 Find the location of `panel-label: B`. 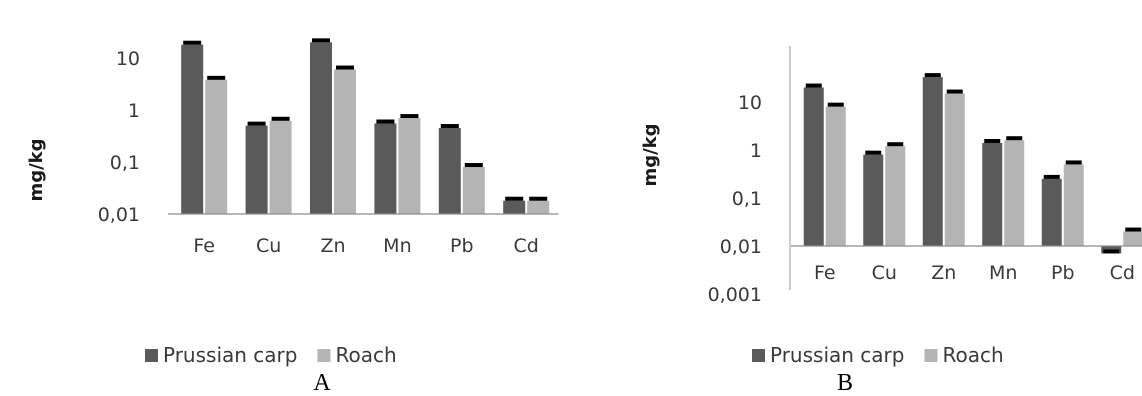

panel-label: B is located at coordinates (845, 383).